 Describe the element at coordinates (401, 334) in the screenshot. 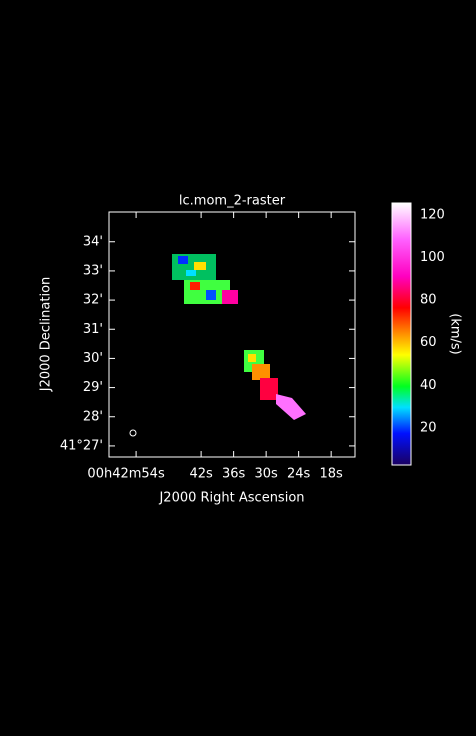

I see `colorbar` at that location.